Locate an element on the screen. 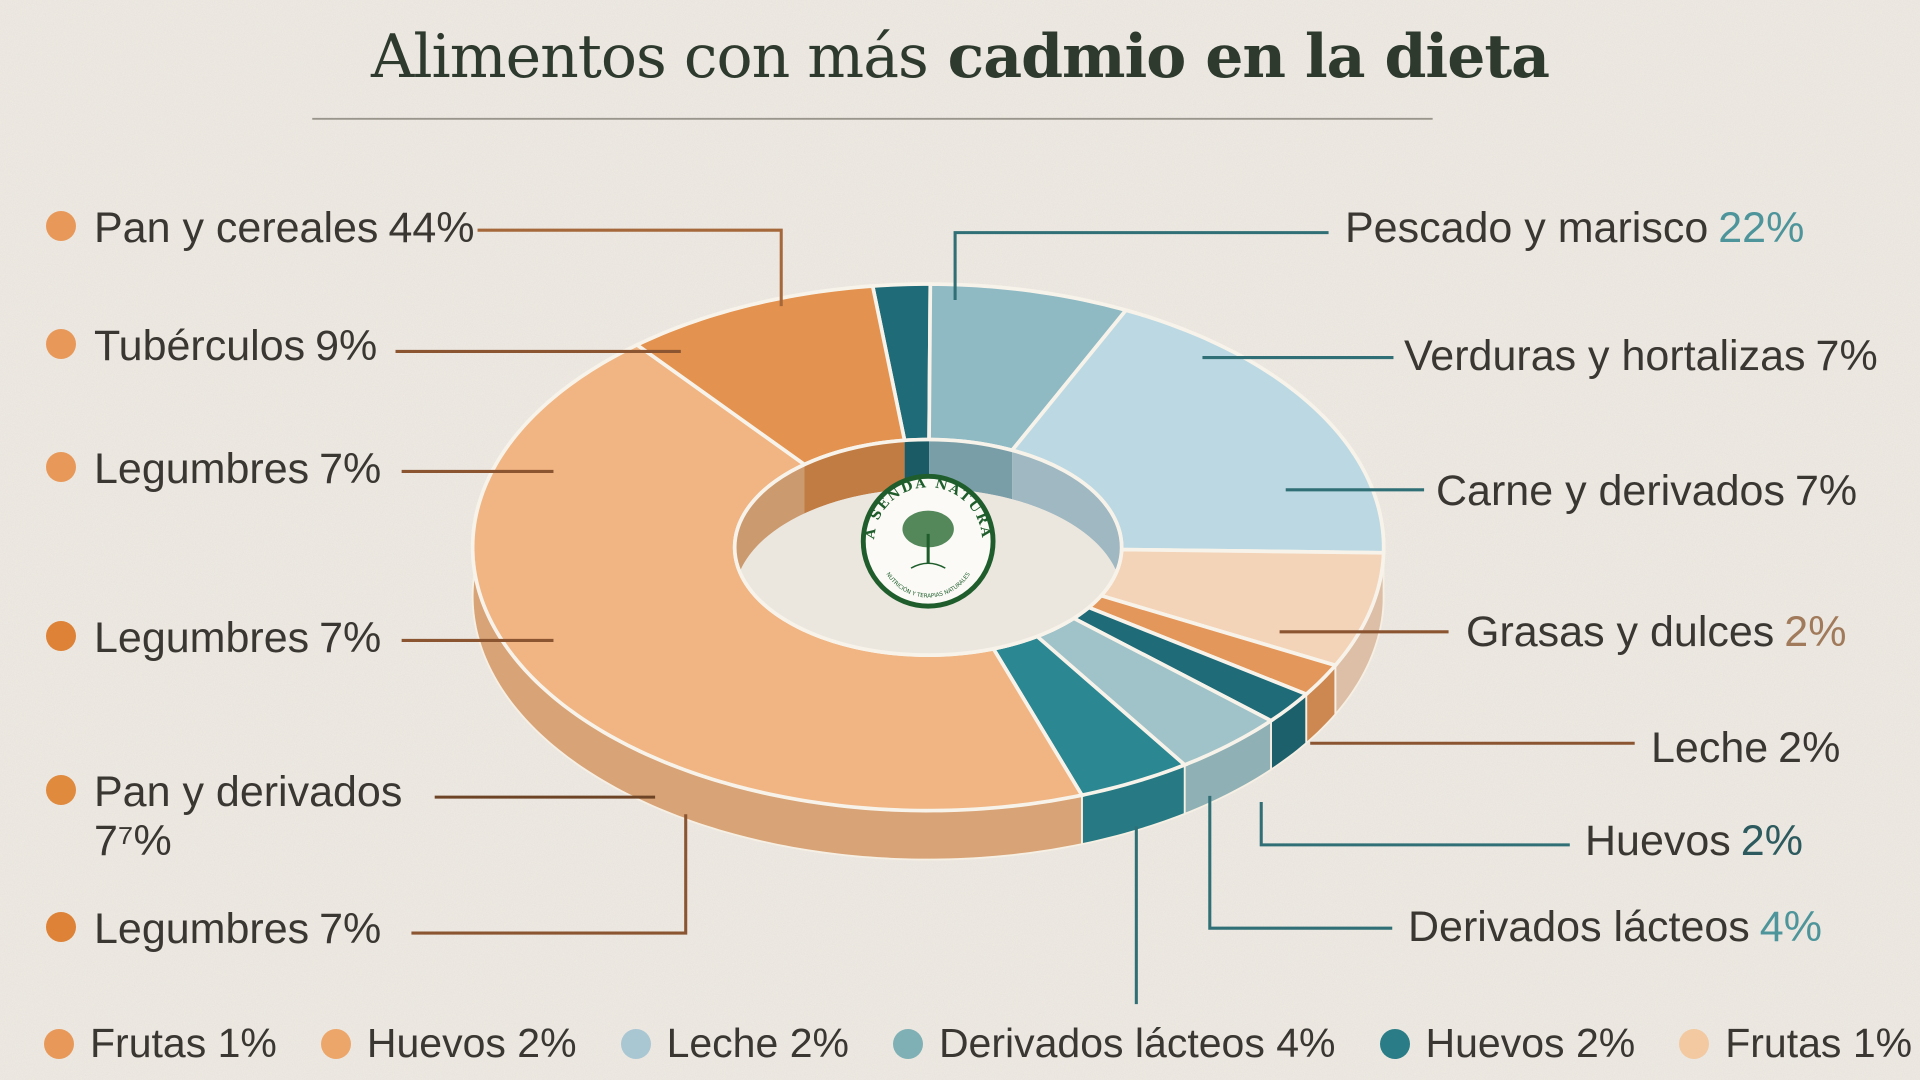 This screenshot has height=1080, width=1920. label-text: Derivados lácteos is located at coordinates (1579, 927).